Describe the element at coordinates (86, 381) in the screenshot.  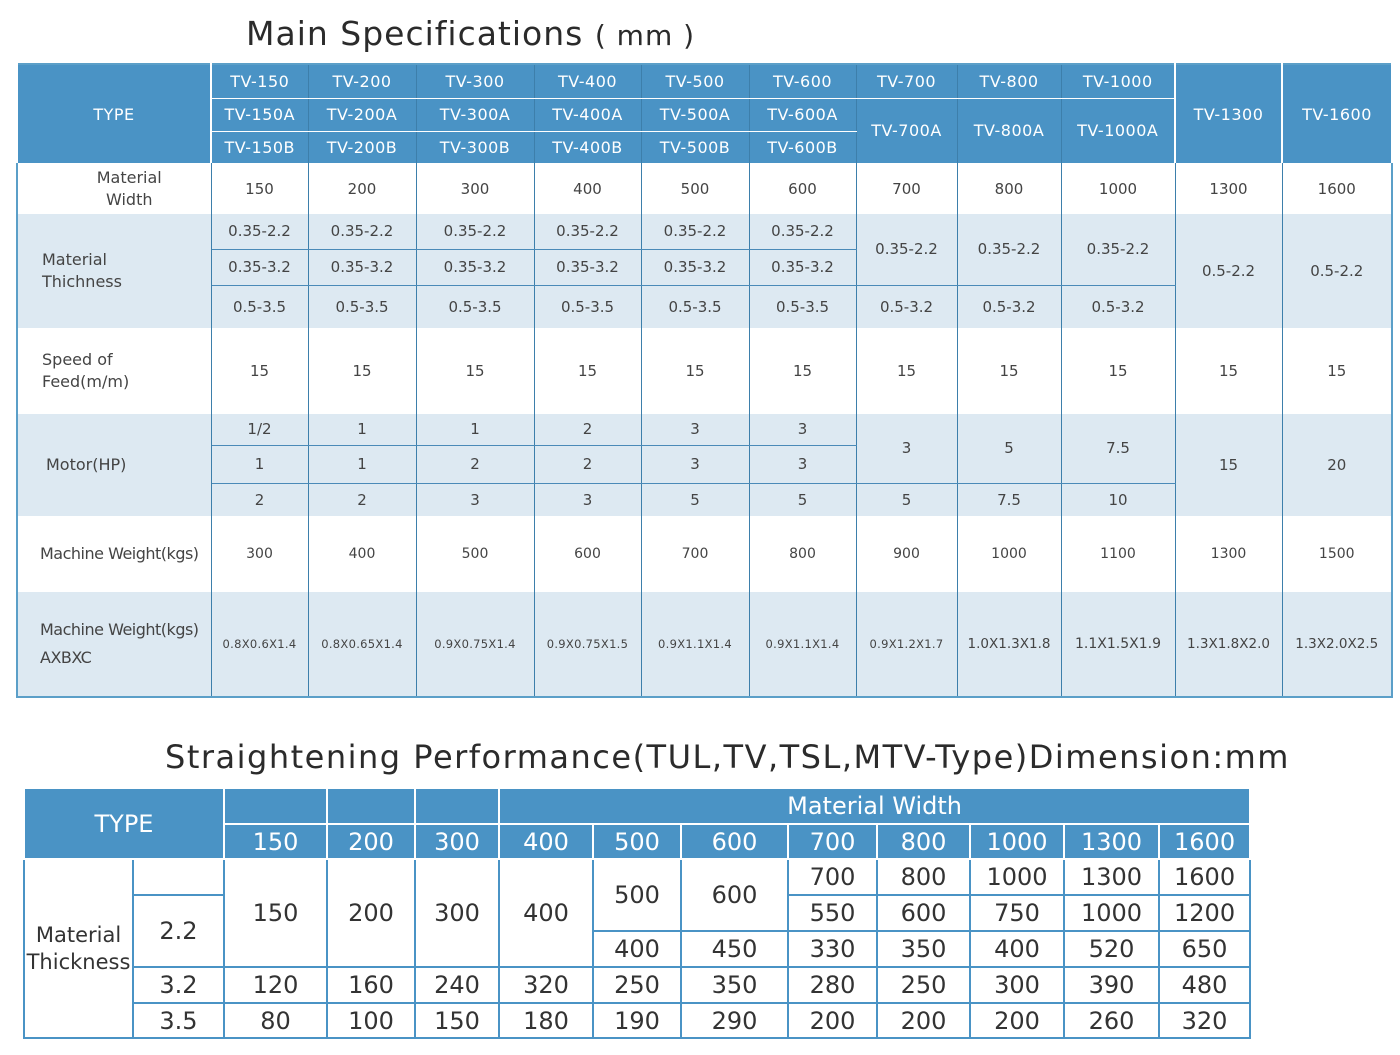
I see `label-line: Feed(m/m)` at that location.